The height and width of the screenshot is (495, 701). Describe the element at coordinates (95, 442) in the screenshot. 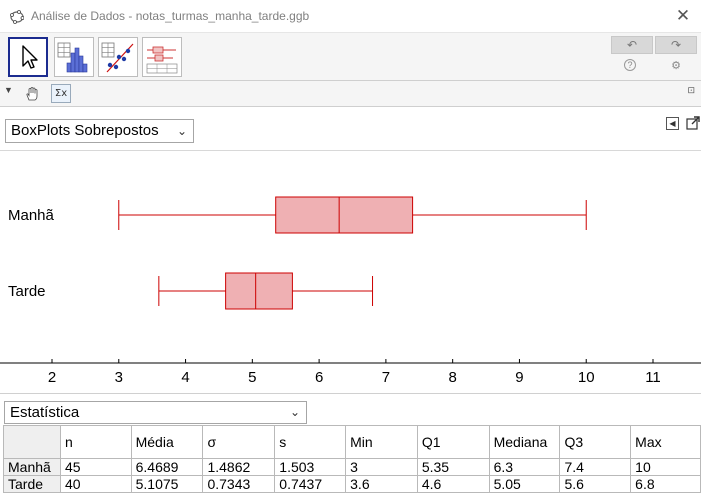

I see `column-header: n` at that location.